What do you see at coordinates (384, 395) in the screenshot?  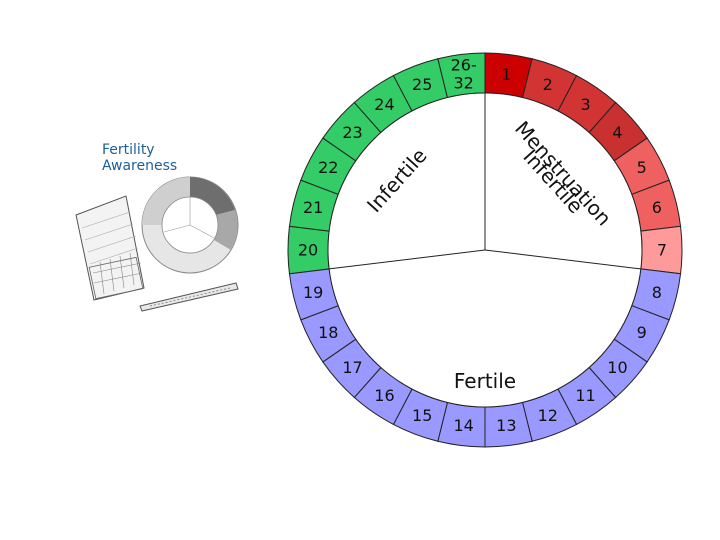 I see `day-label: 16` at bounding box center [384, 395].